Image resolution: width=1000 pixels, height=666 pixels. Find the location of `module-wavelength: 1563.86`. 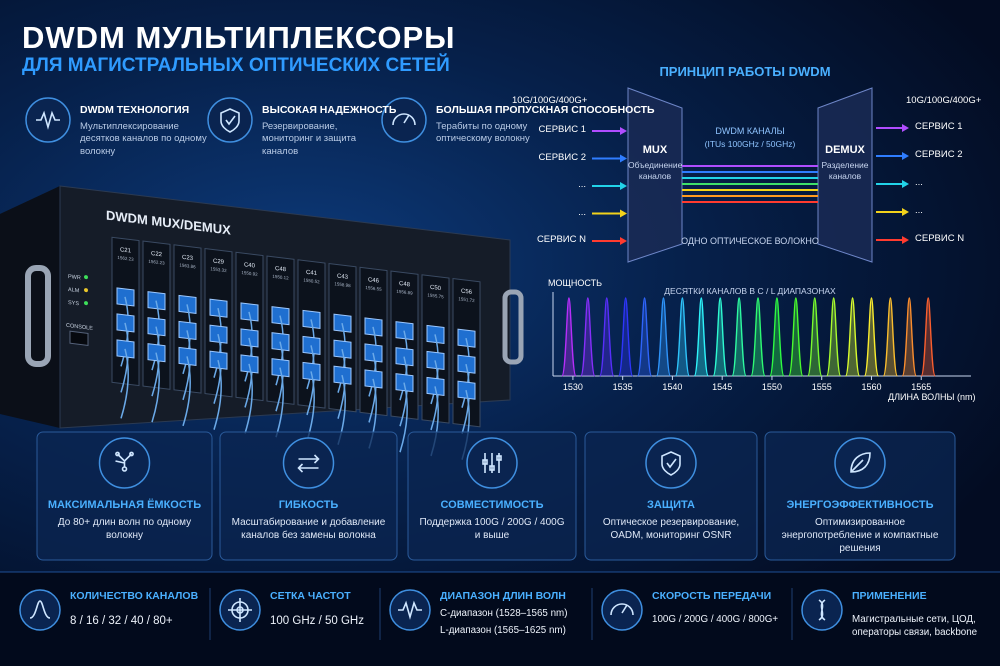

module-wavelength: 1563.86 is located at coordinates (187, 265).